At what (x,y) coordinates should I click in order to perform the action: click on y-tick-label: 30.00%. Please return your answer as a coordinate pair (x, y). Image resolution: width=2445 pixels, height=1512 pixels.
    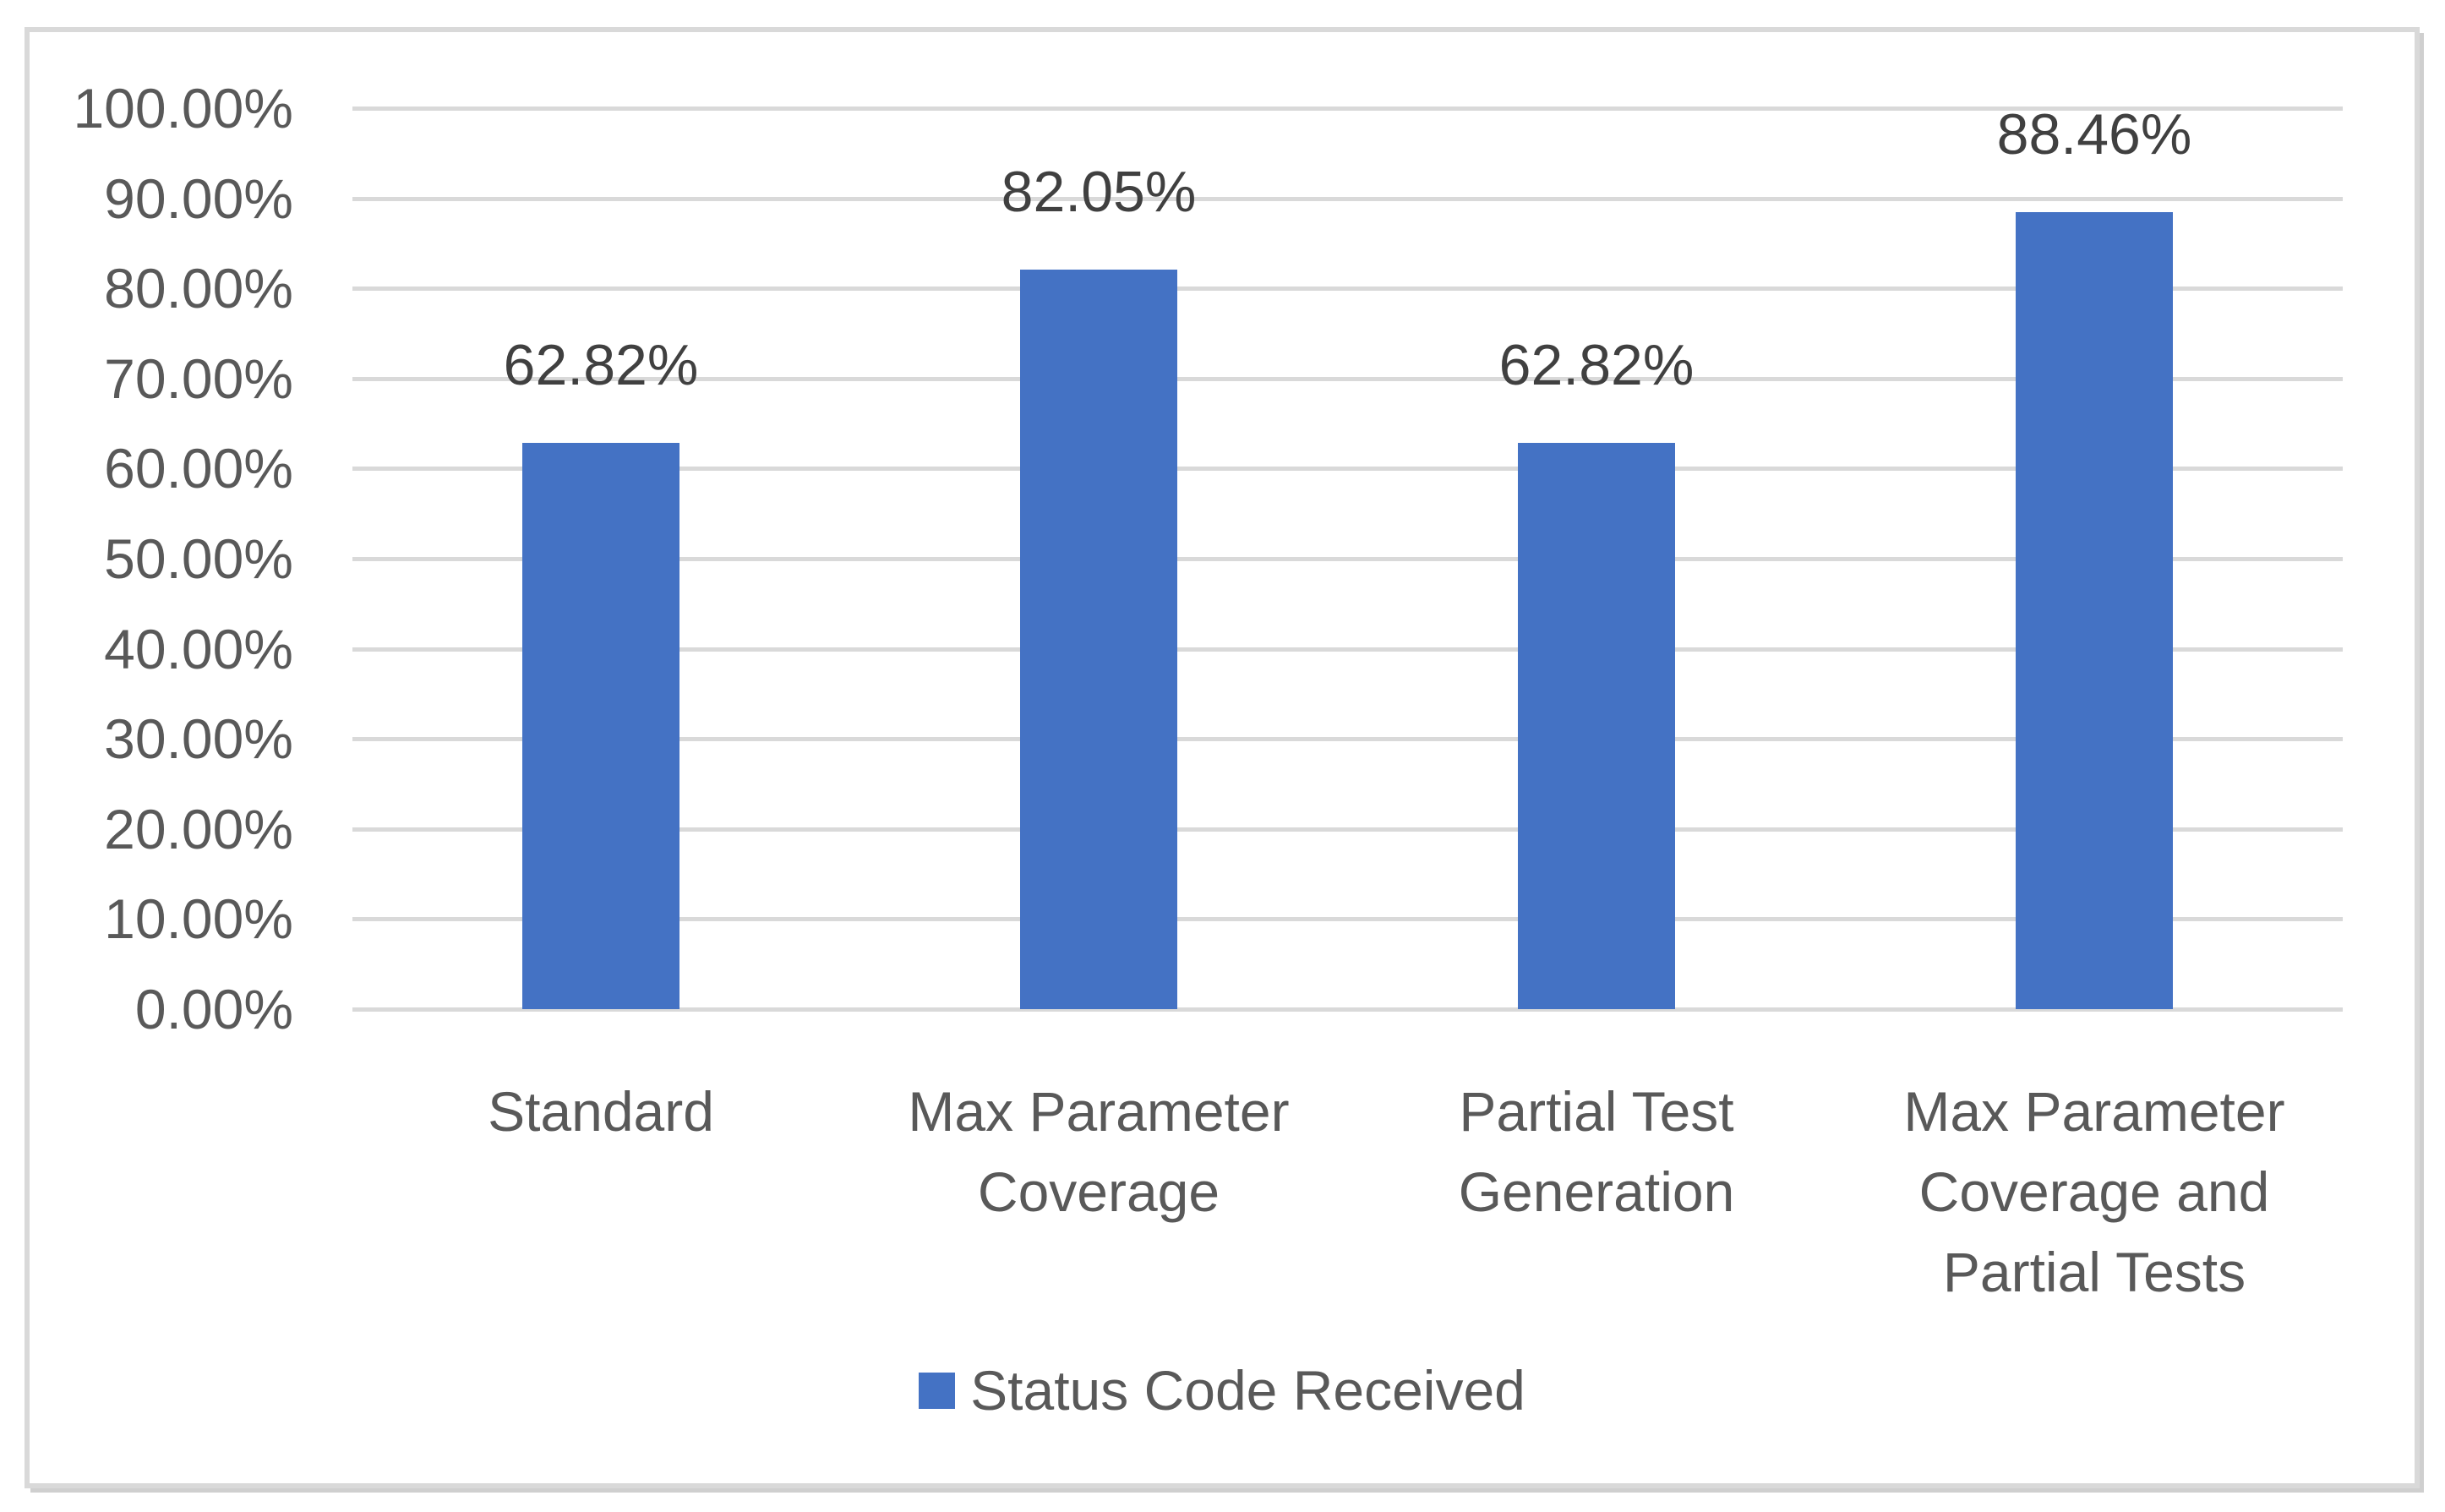
    Looking at the image, I should click on (198, 738).